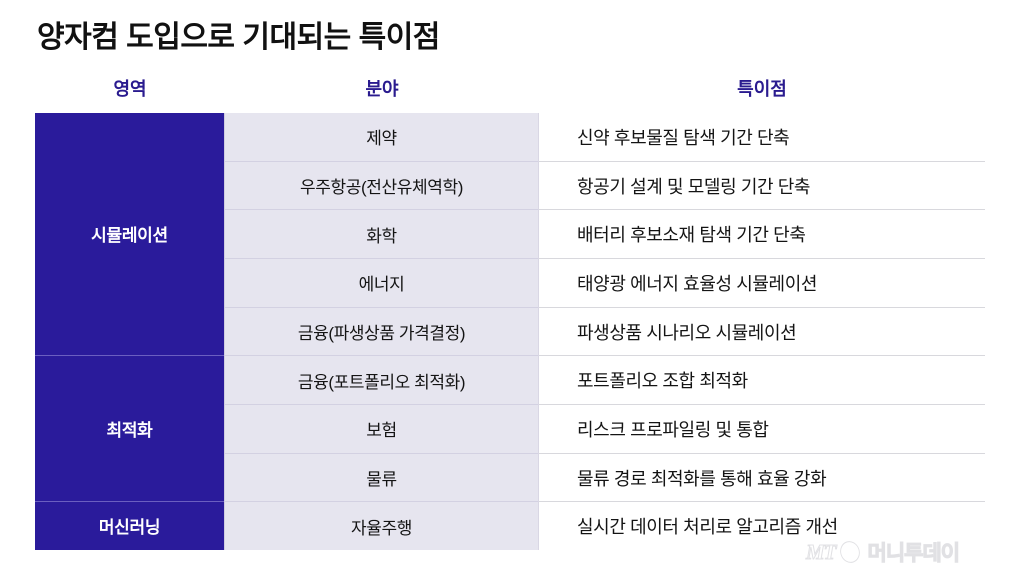 This screenshot has width=1024, height=577. Describe the element at coordinates (381, 478) in the screenshot. I see `field-cell: 물류` at that location.